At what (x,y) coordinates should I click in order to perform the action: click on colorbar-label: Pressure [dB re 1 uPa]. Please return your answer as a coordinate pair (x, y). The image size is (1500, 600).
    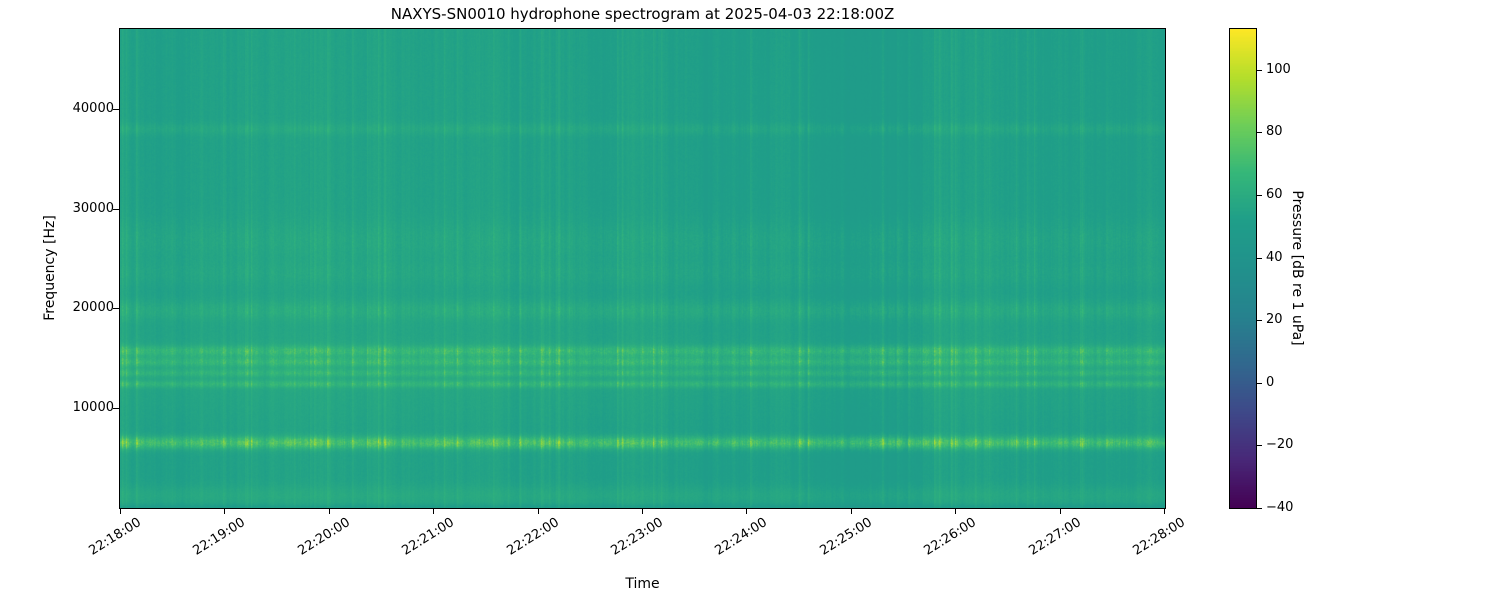
    Looking at the image, I should click on (1297, 268).